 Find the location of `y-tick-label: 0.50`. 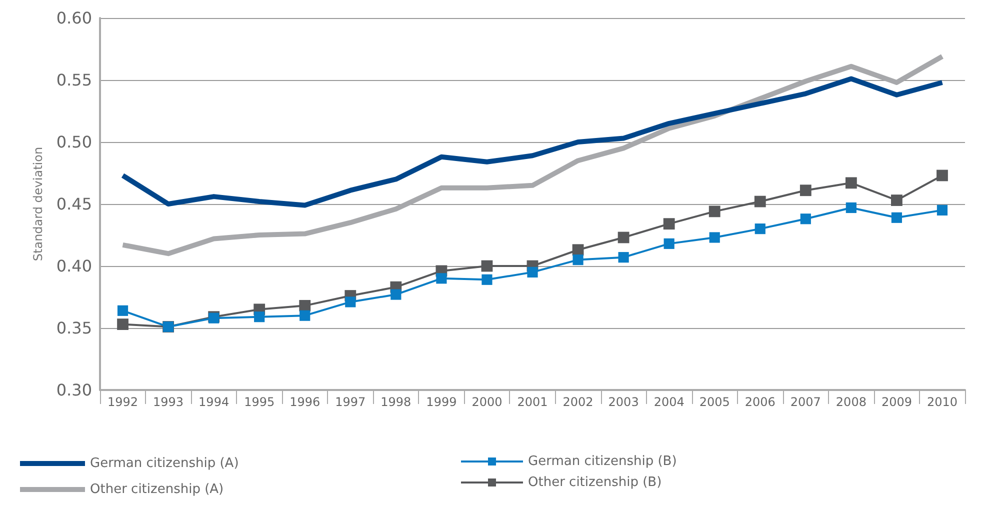

y-tick-label: 0.50 is located at coordinates (74, 142).